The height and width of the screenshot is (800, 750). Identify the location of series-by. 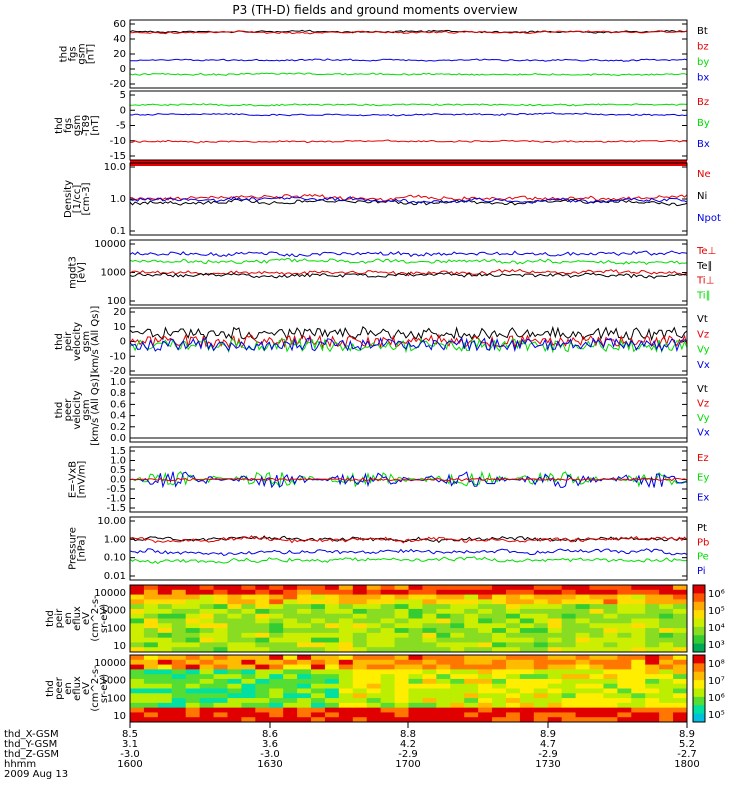
(409, 60).